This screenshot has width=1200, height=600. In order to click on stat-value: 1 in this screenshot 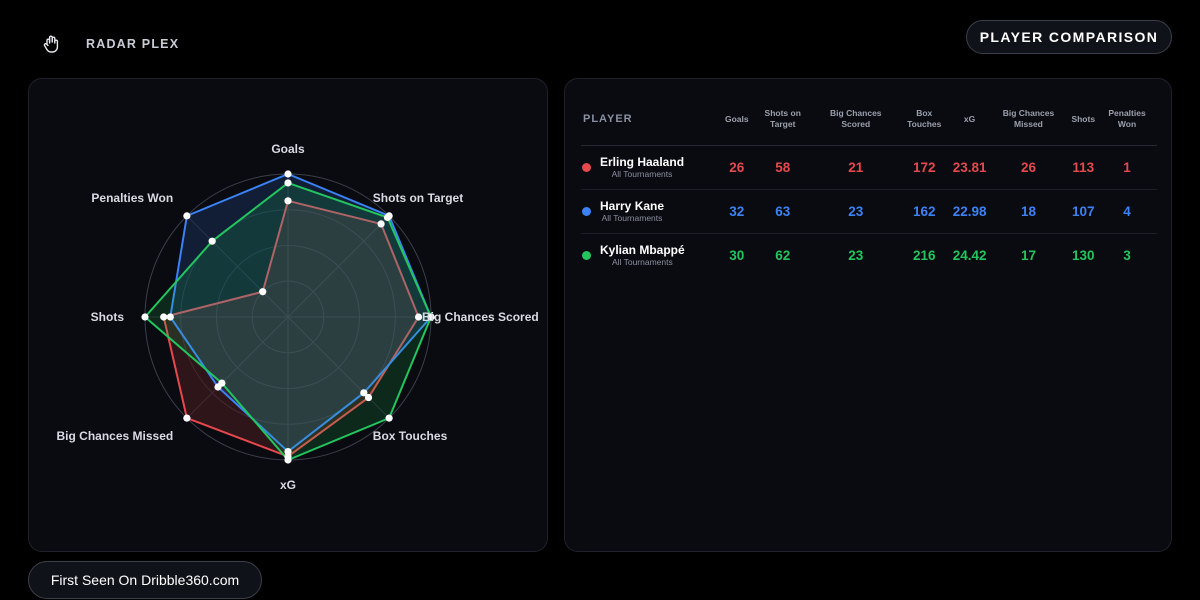, I will do `click(1127, 167)`.